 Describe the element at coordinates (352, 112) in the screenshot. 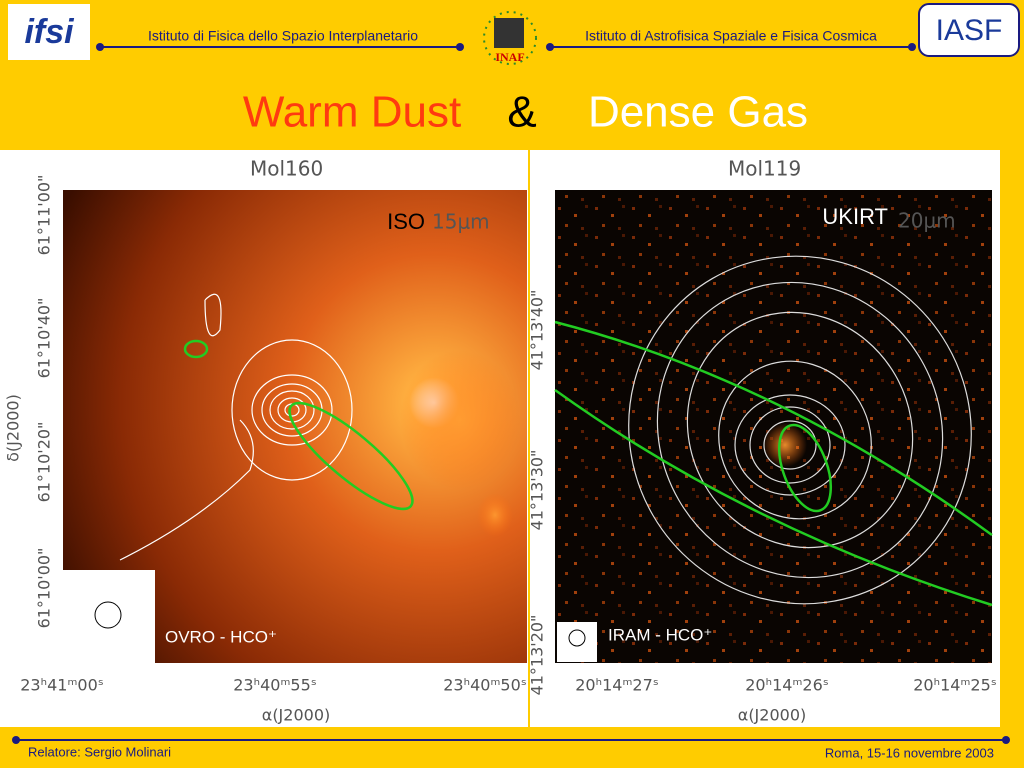

I see `title-warm-dust: Warm Dust` at that location.